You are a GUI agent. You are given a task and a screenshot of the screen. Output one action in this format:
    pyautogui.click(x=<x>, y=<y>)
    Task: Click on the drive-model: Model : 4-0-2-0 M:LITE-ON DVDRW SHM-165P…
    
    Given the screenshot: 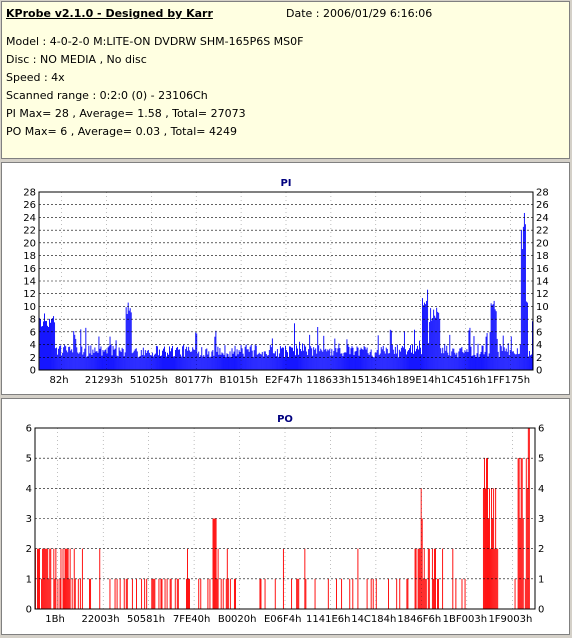 What is the action you would take?
    pyautogui.click(x=155, y=41)
    